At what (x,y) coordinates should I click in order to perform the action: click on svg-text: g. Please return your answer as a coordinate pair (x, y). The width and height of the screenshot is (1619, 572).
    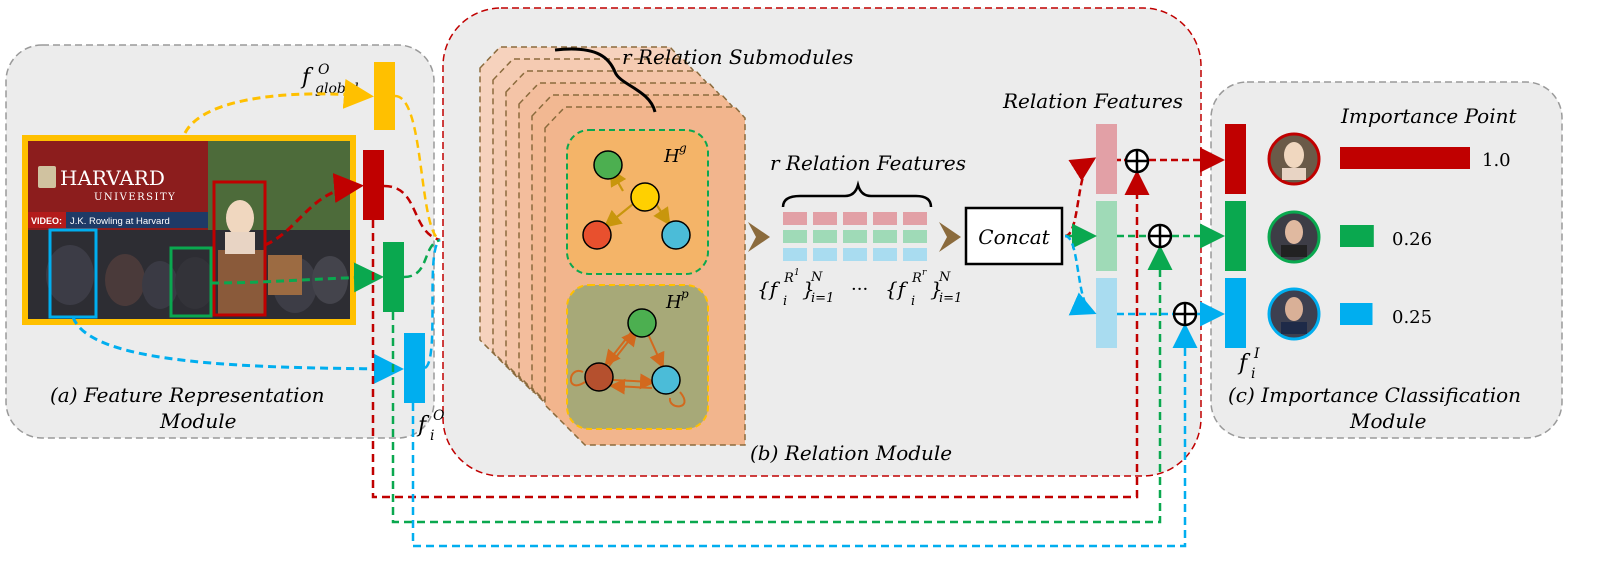
    Looking at the image, I should click on (683, 148).